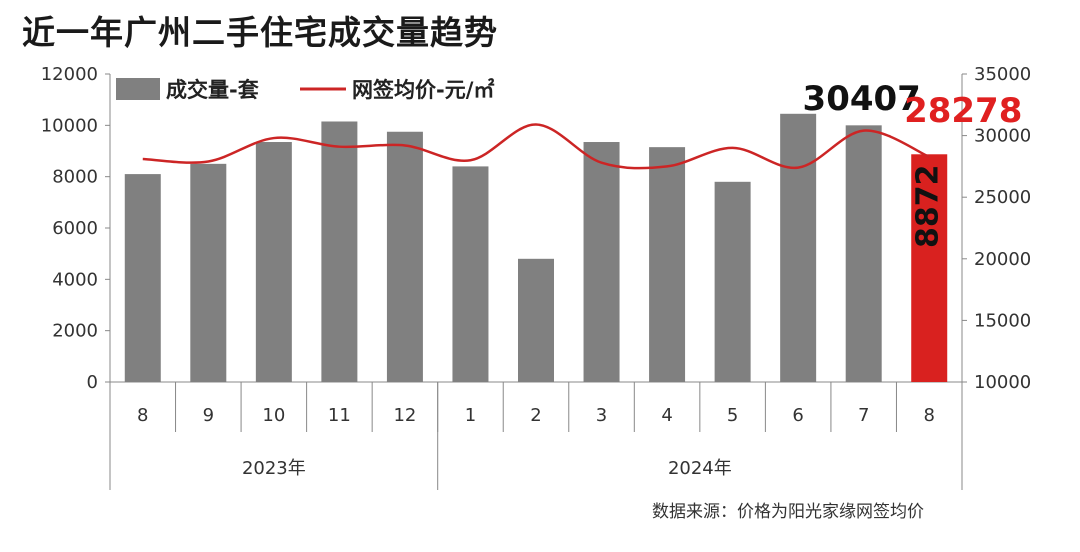 The image size is (1080, 552). I want to click on y-left-tick-label: 0, so click(92, 382).